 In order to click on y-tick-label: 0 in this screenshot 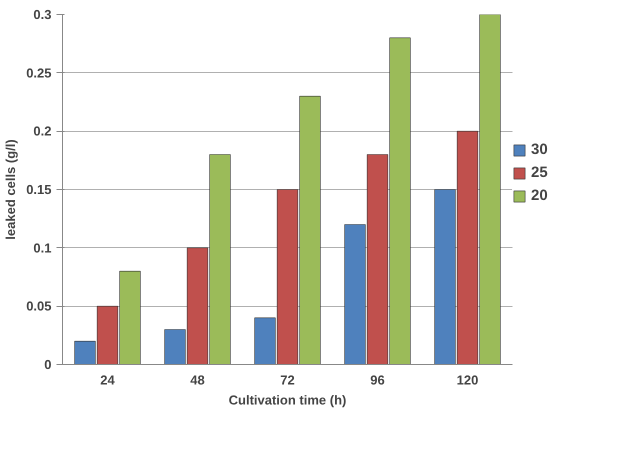, I will do `click(48, 364)`.